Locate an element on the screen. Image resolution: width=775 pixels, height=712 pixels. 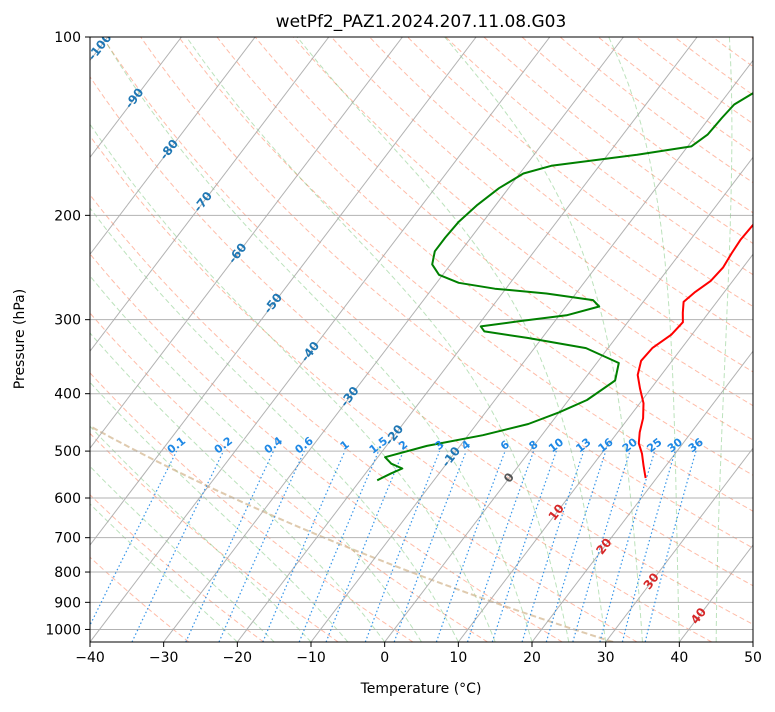
mixing-ratio-label: 0.2 is located at coordinates (223, 445).